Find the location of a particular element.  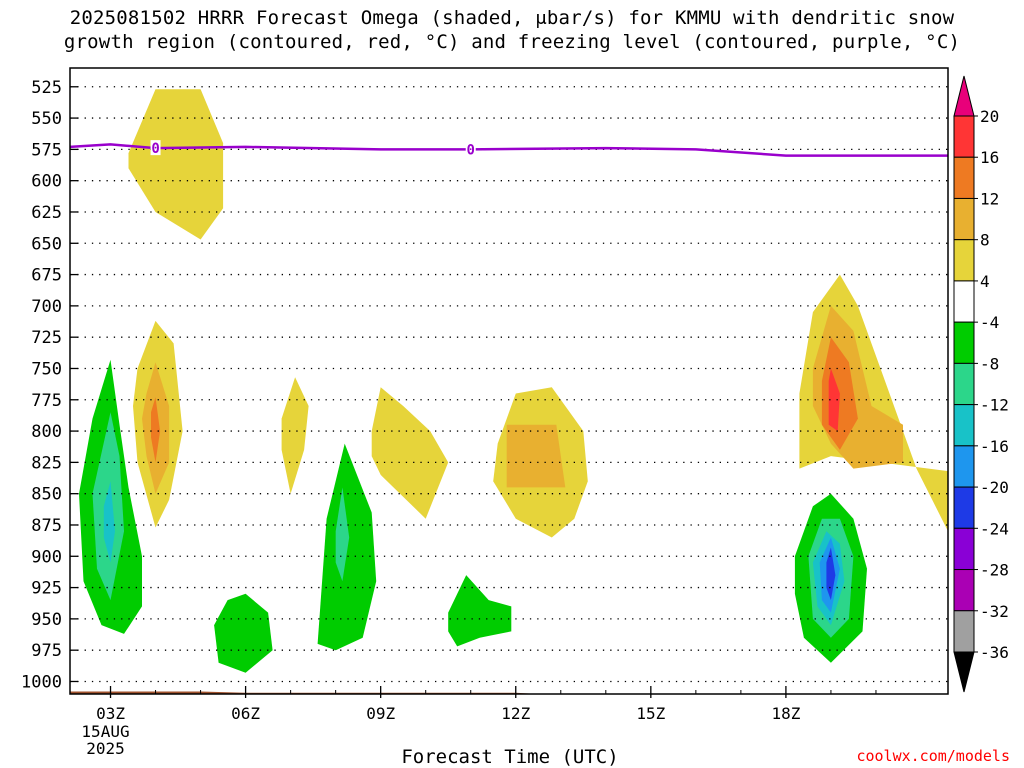

freezing-level-label-0: 0 is located at coordinates (155, 149).